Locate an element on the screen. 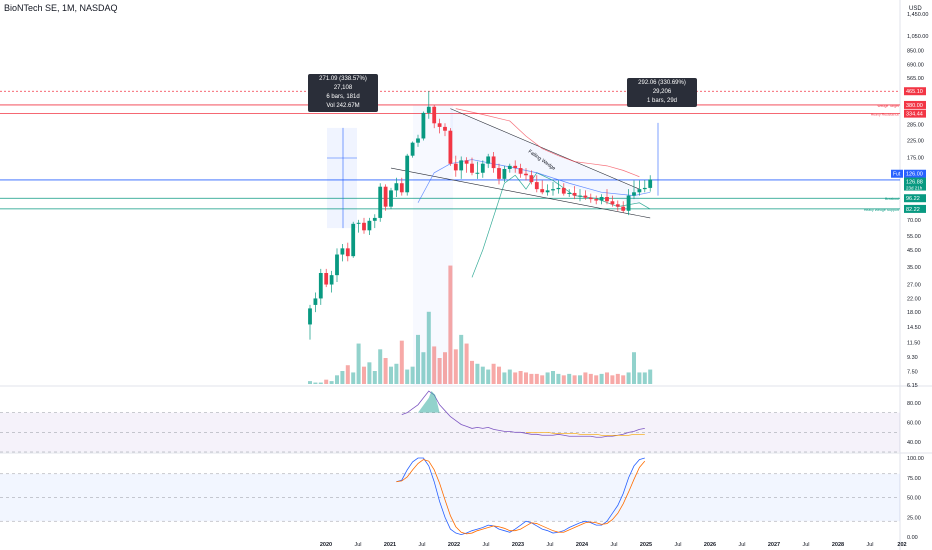  last-price-prefix-label: Fut is located at coordinates (897, 175).